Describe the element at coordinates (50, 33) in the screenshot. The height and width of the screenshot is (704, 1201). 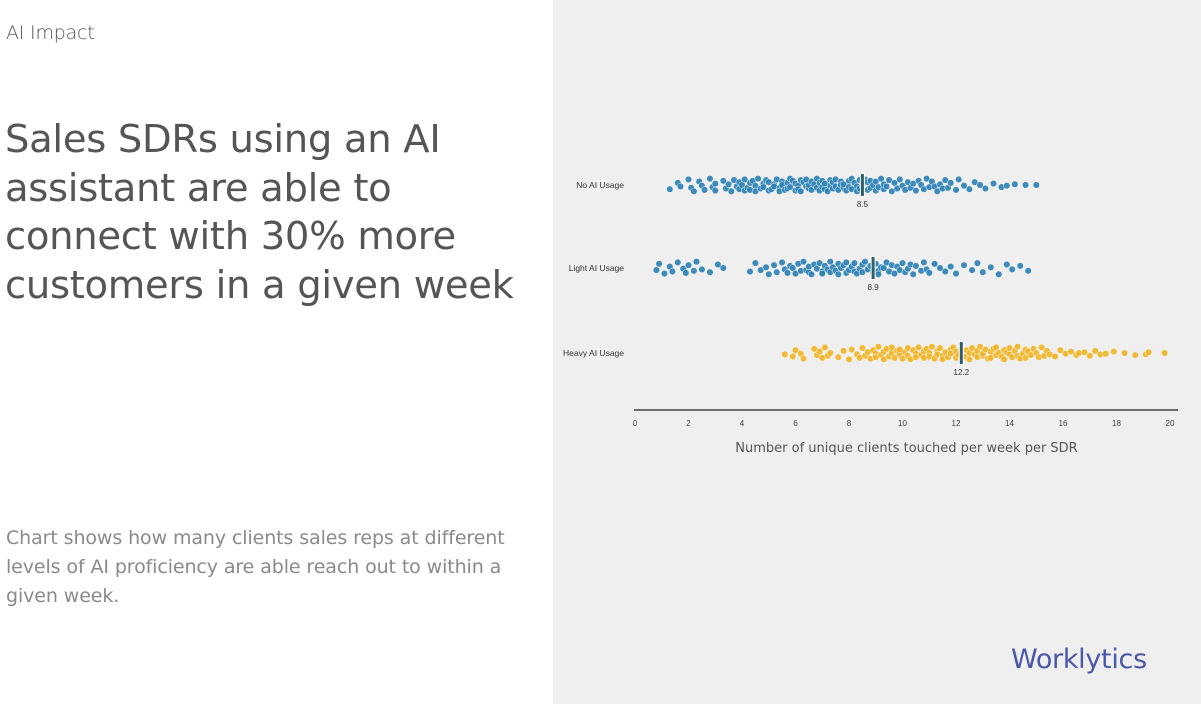
I see `section-label: AI Impact` at that location.